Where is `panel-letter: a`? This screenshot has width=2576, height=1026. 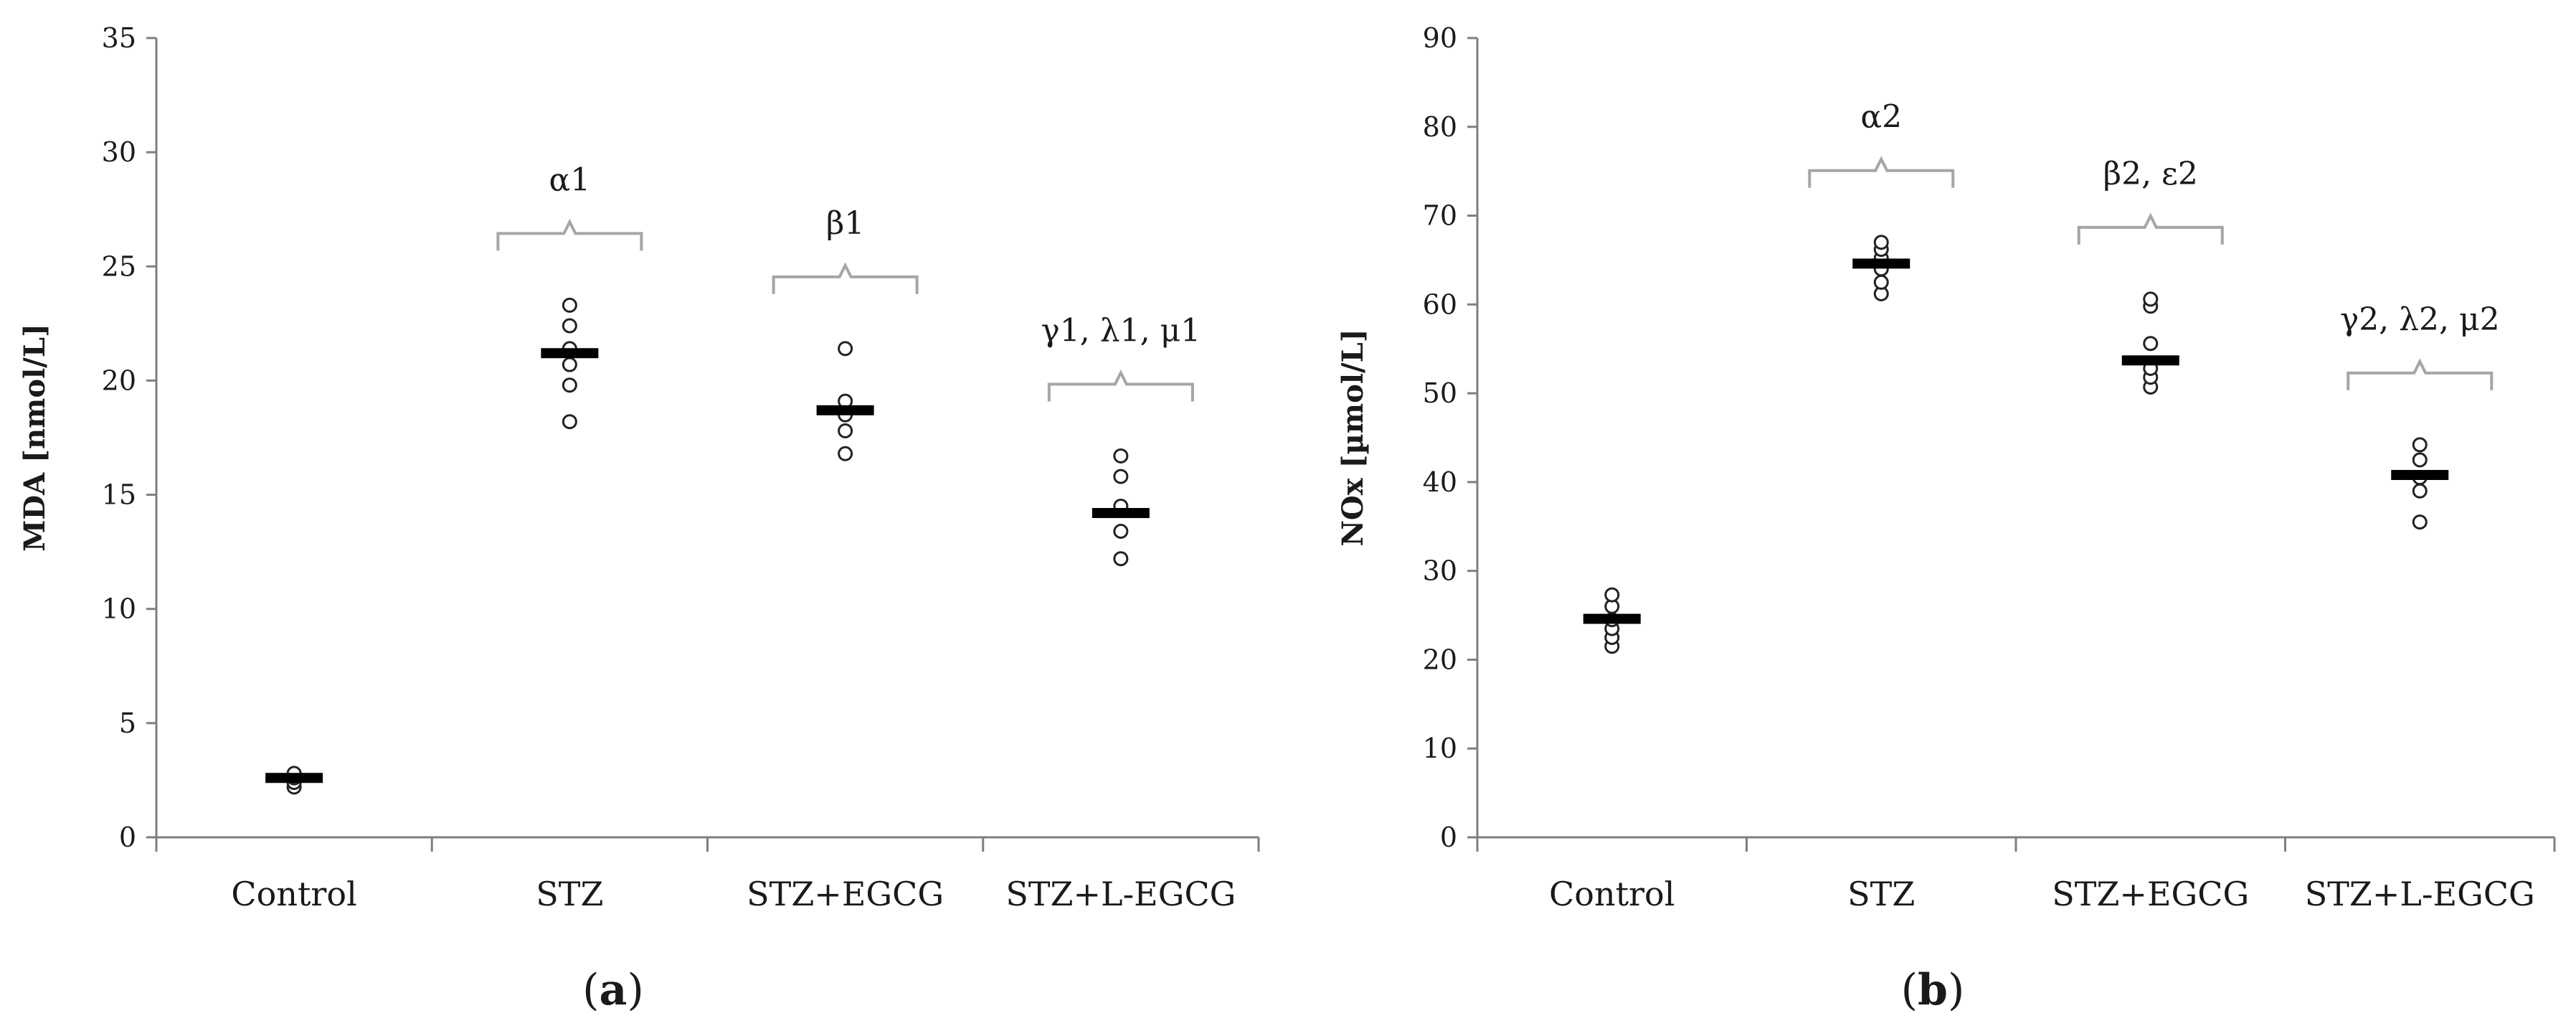
panel-letter: a is located at coordinates (614, 990).